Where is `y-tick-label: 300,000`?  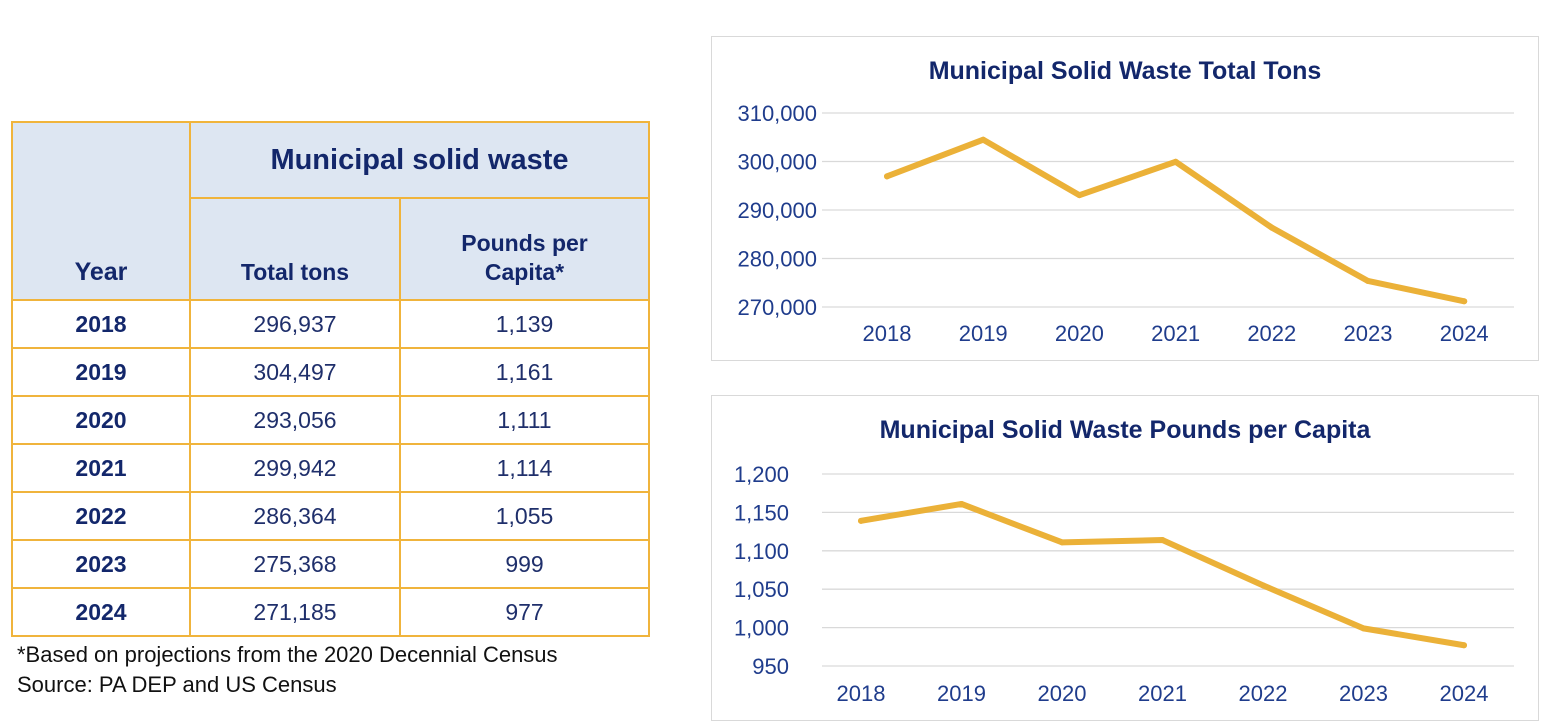 y-tick-label: 300,000 is located at coordinates (777, 162).